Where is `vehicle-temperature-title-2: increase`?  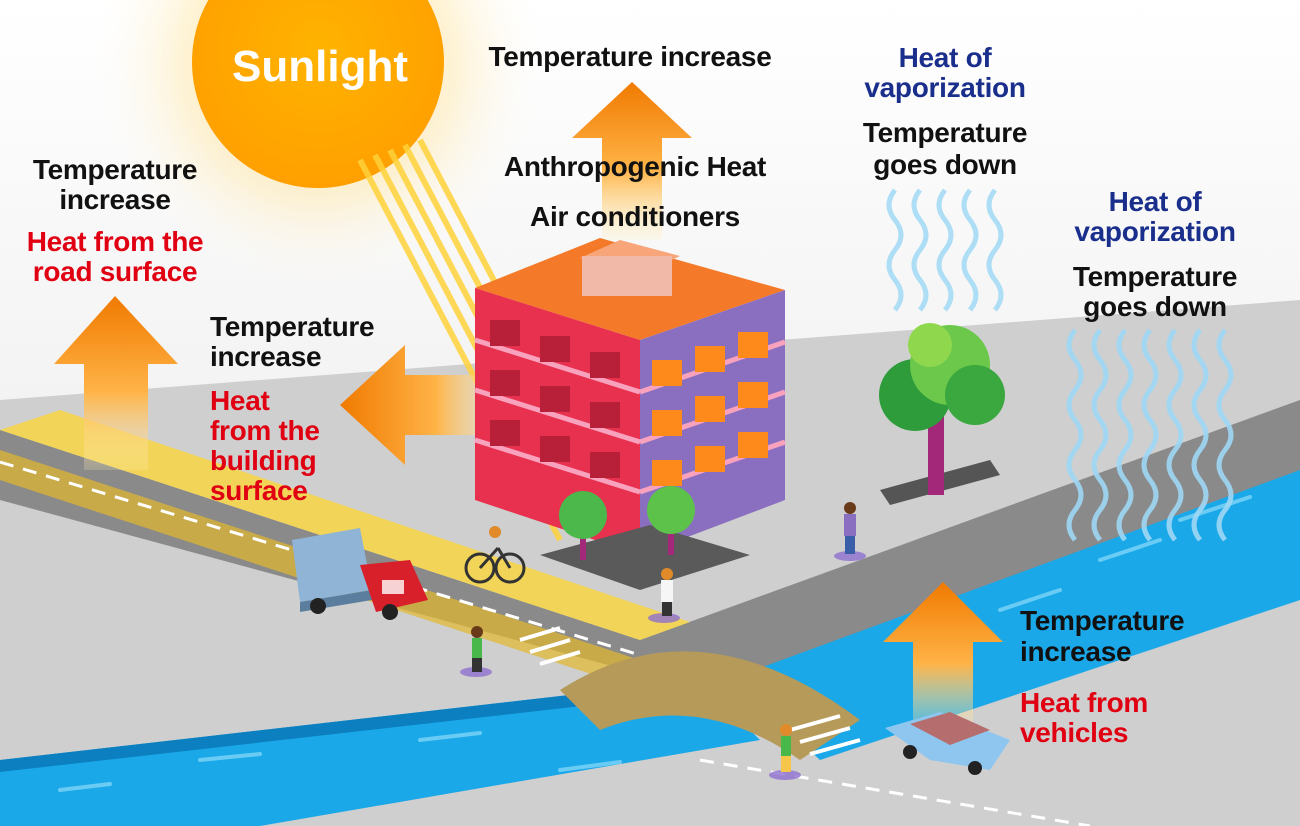 vehicle-temperature-title-2: increase is located at coordinates (1076, 651).